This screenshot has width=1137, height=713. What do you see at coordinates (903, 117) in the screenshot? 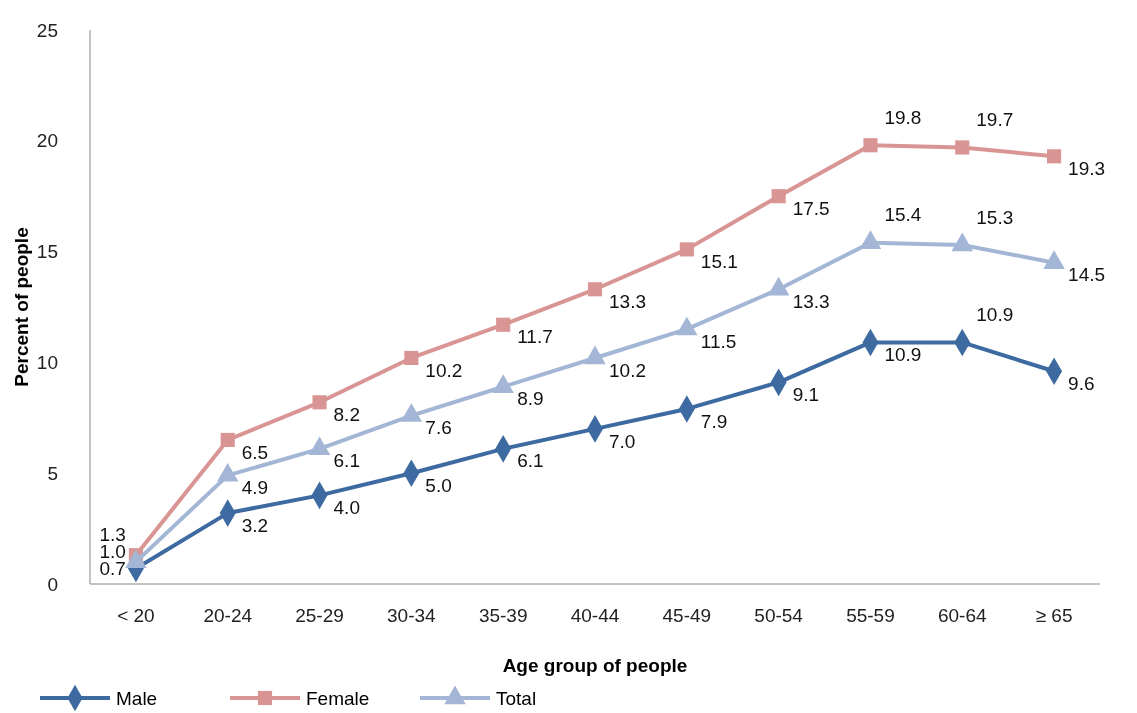
I see `data-label: 19.8` at bounding box center [903, 117].